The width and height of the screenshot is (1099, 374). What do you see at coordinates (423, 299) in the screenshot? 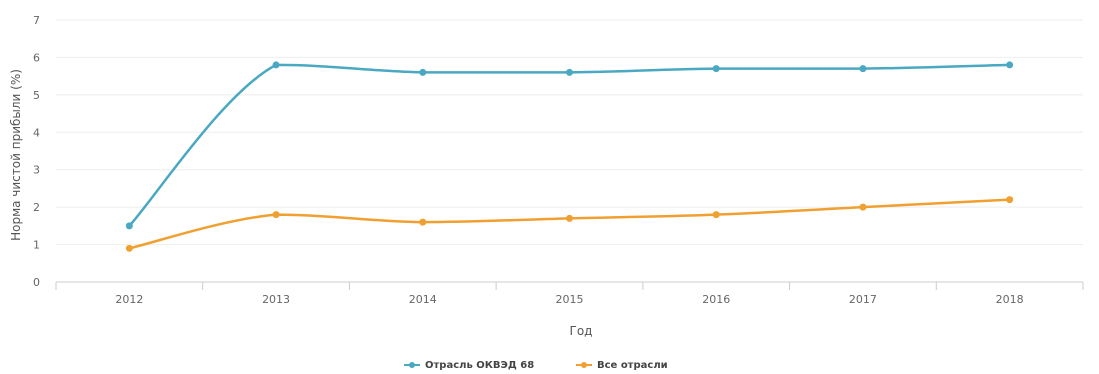
I see `x-tick-label: 2014` at bounding box center [423, 299].